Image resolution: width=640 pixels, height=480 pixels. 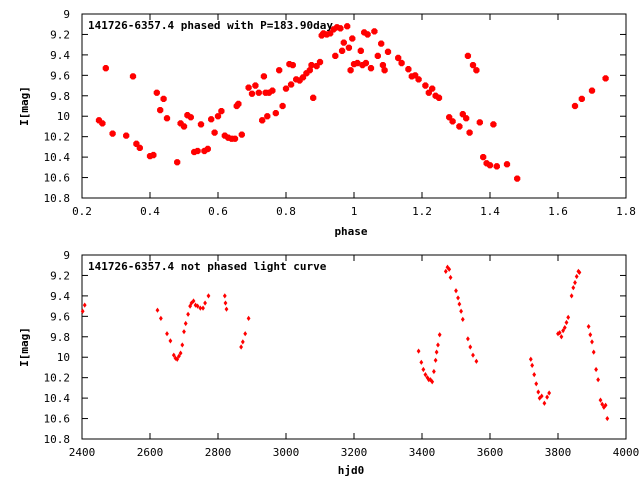 I want to click on unphased-y-tick-label: 10.4, so click(x=57, y=398).